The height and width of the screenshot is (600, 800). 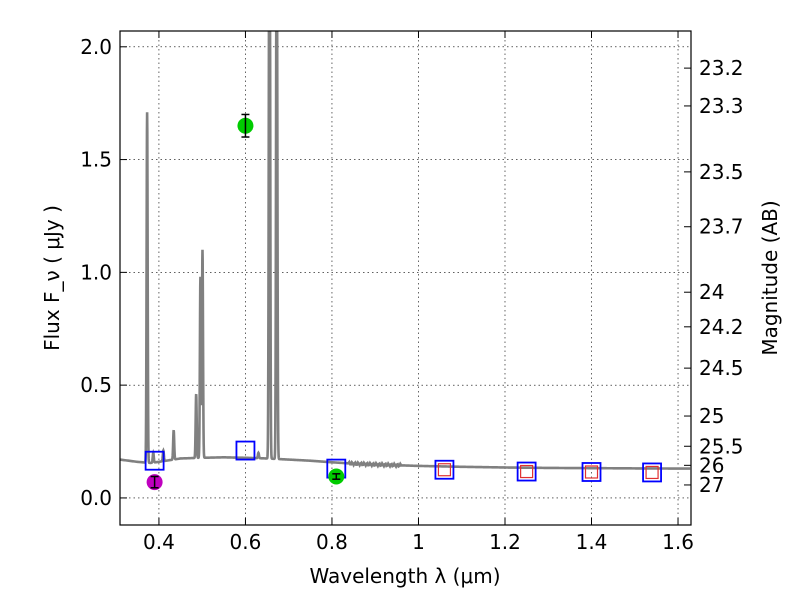 What do you see at coordinates (721, 106) in the screenshot?
I see `right-y-tick-label: 23.3` at bounding box center [721, 106].